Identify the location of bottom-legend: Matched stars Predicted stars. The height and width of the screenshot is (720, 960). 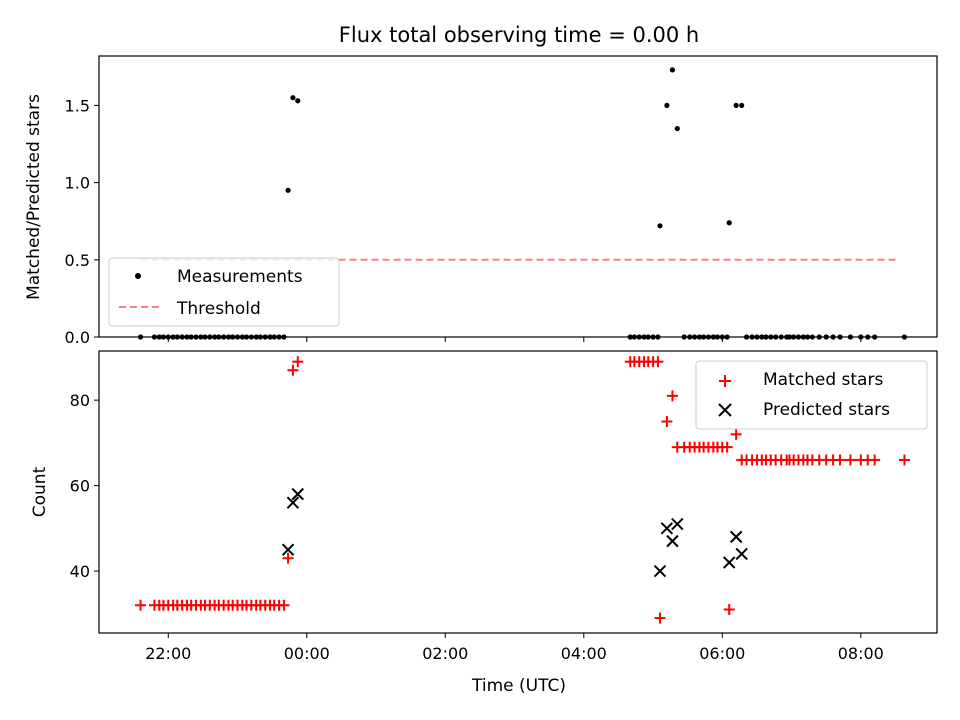
(811, 395).